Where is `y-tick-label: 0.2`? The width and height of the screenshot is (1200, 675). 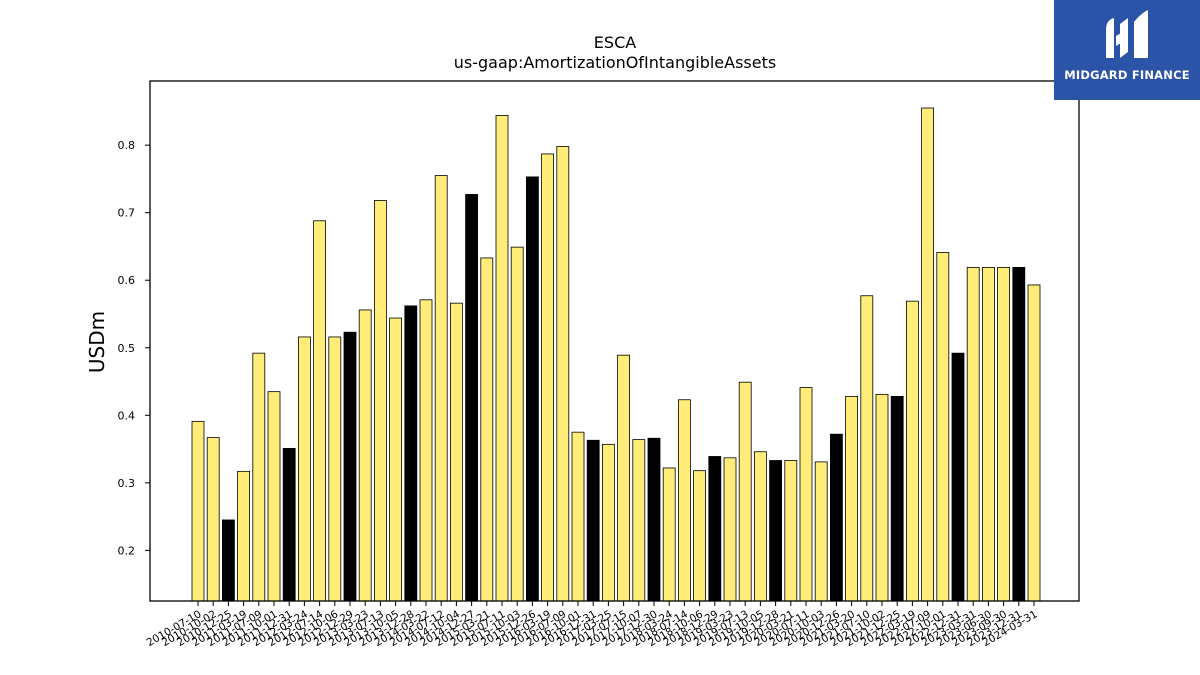
y-tick-label: 0.2 is located at coordinates (127, 550).